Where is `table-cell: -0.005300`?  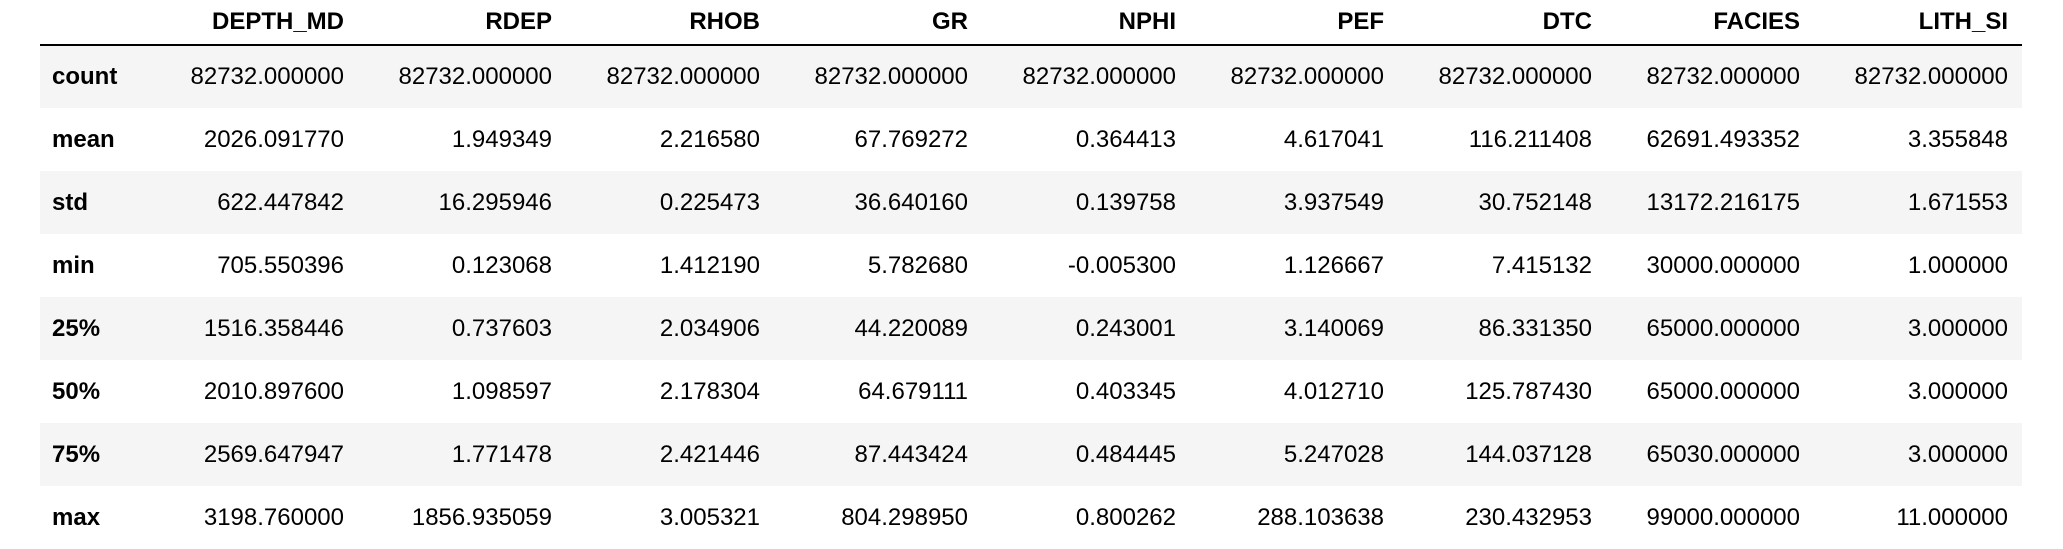 table-cell: -0.005300 is located at coordinates (1121, 265).